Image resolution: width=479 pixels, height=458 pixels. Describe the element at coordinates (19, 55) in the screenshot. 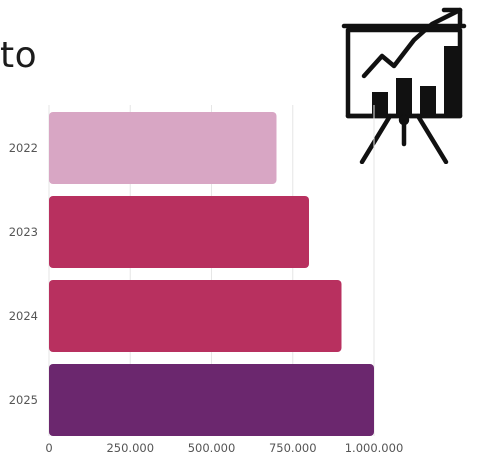

I see `title-fragment: to` at that location.